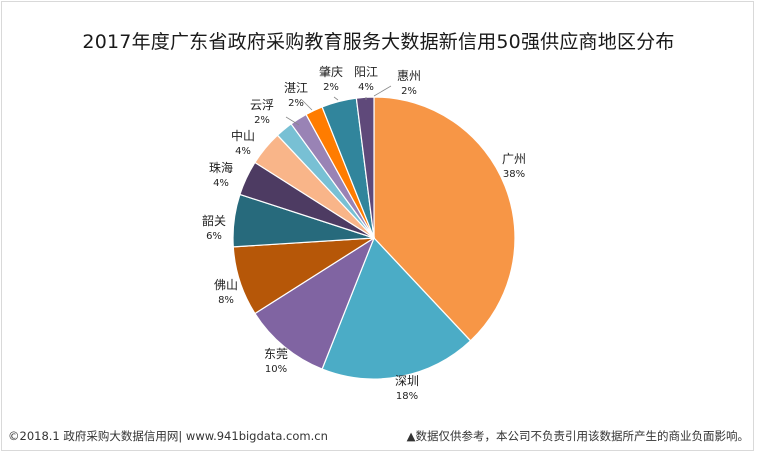 Image resolution: width=757 pixels, height=454 pixels. What do you see at coordinates (221, 167) in the screenshot?
I see `slice-label-name-5: 珠海` at bounding box center [221, 167].